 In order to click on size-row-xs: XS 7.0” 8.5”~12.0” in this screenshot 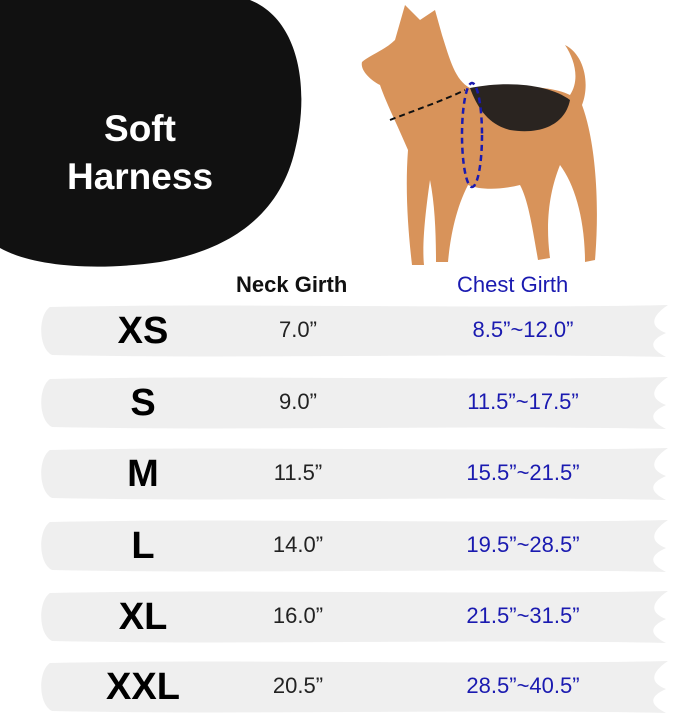, I will do `click(358, 331)`.